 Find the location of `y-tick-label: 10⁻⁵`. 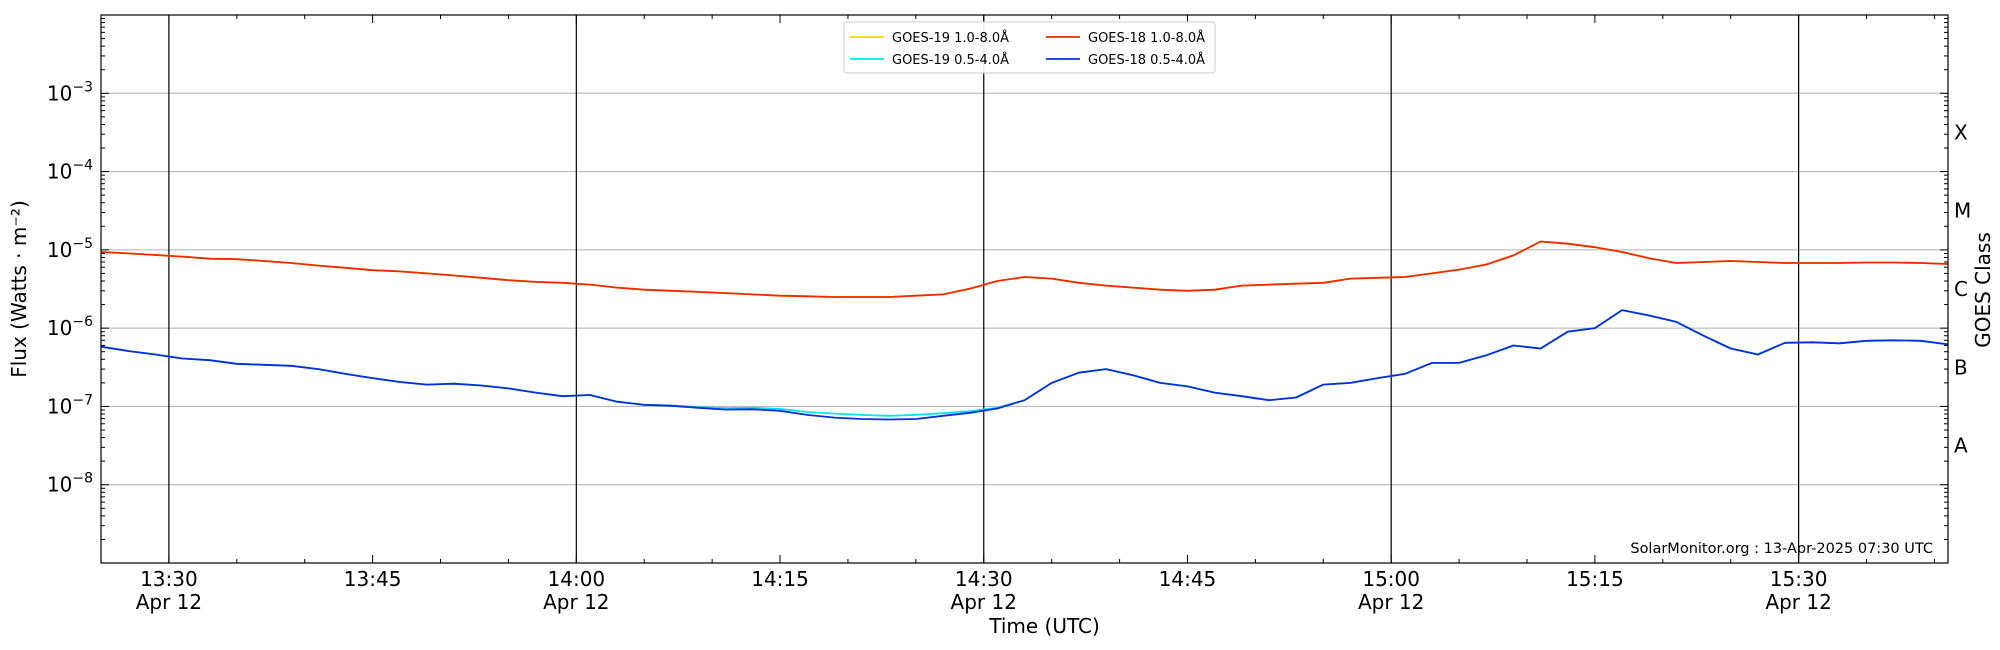

y-tick-label: 10⁻⁵ is located at coordinates (70, 249).